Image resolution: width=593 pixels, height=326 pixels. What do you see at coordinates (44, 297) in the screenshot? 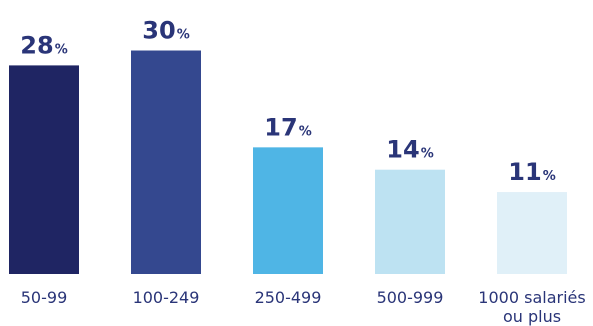
I see `category-label-1: 50-99` at bounding box center [44, 297].